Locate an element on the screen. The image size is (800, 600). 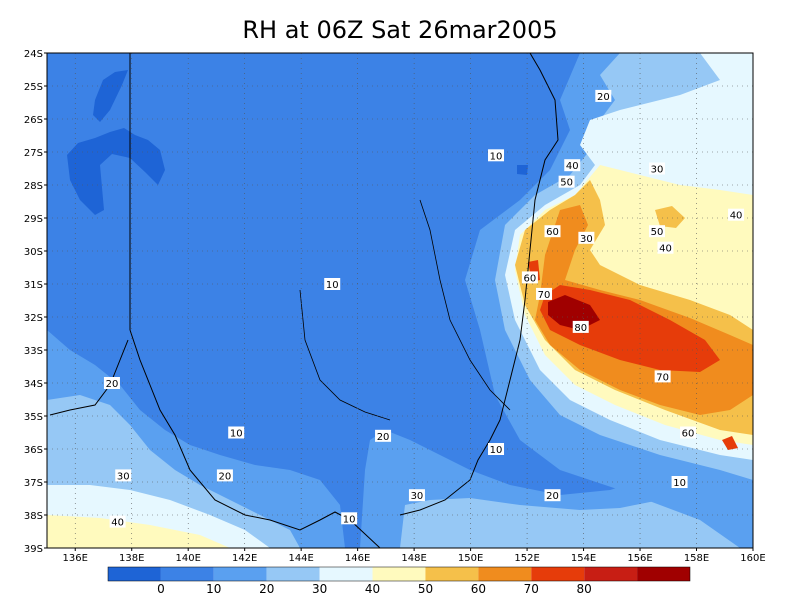
lat-label: 31S is located at coordinates (33, 285).